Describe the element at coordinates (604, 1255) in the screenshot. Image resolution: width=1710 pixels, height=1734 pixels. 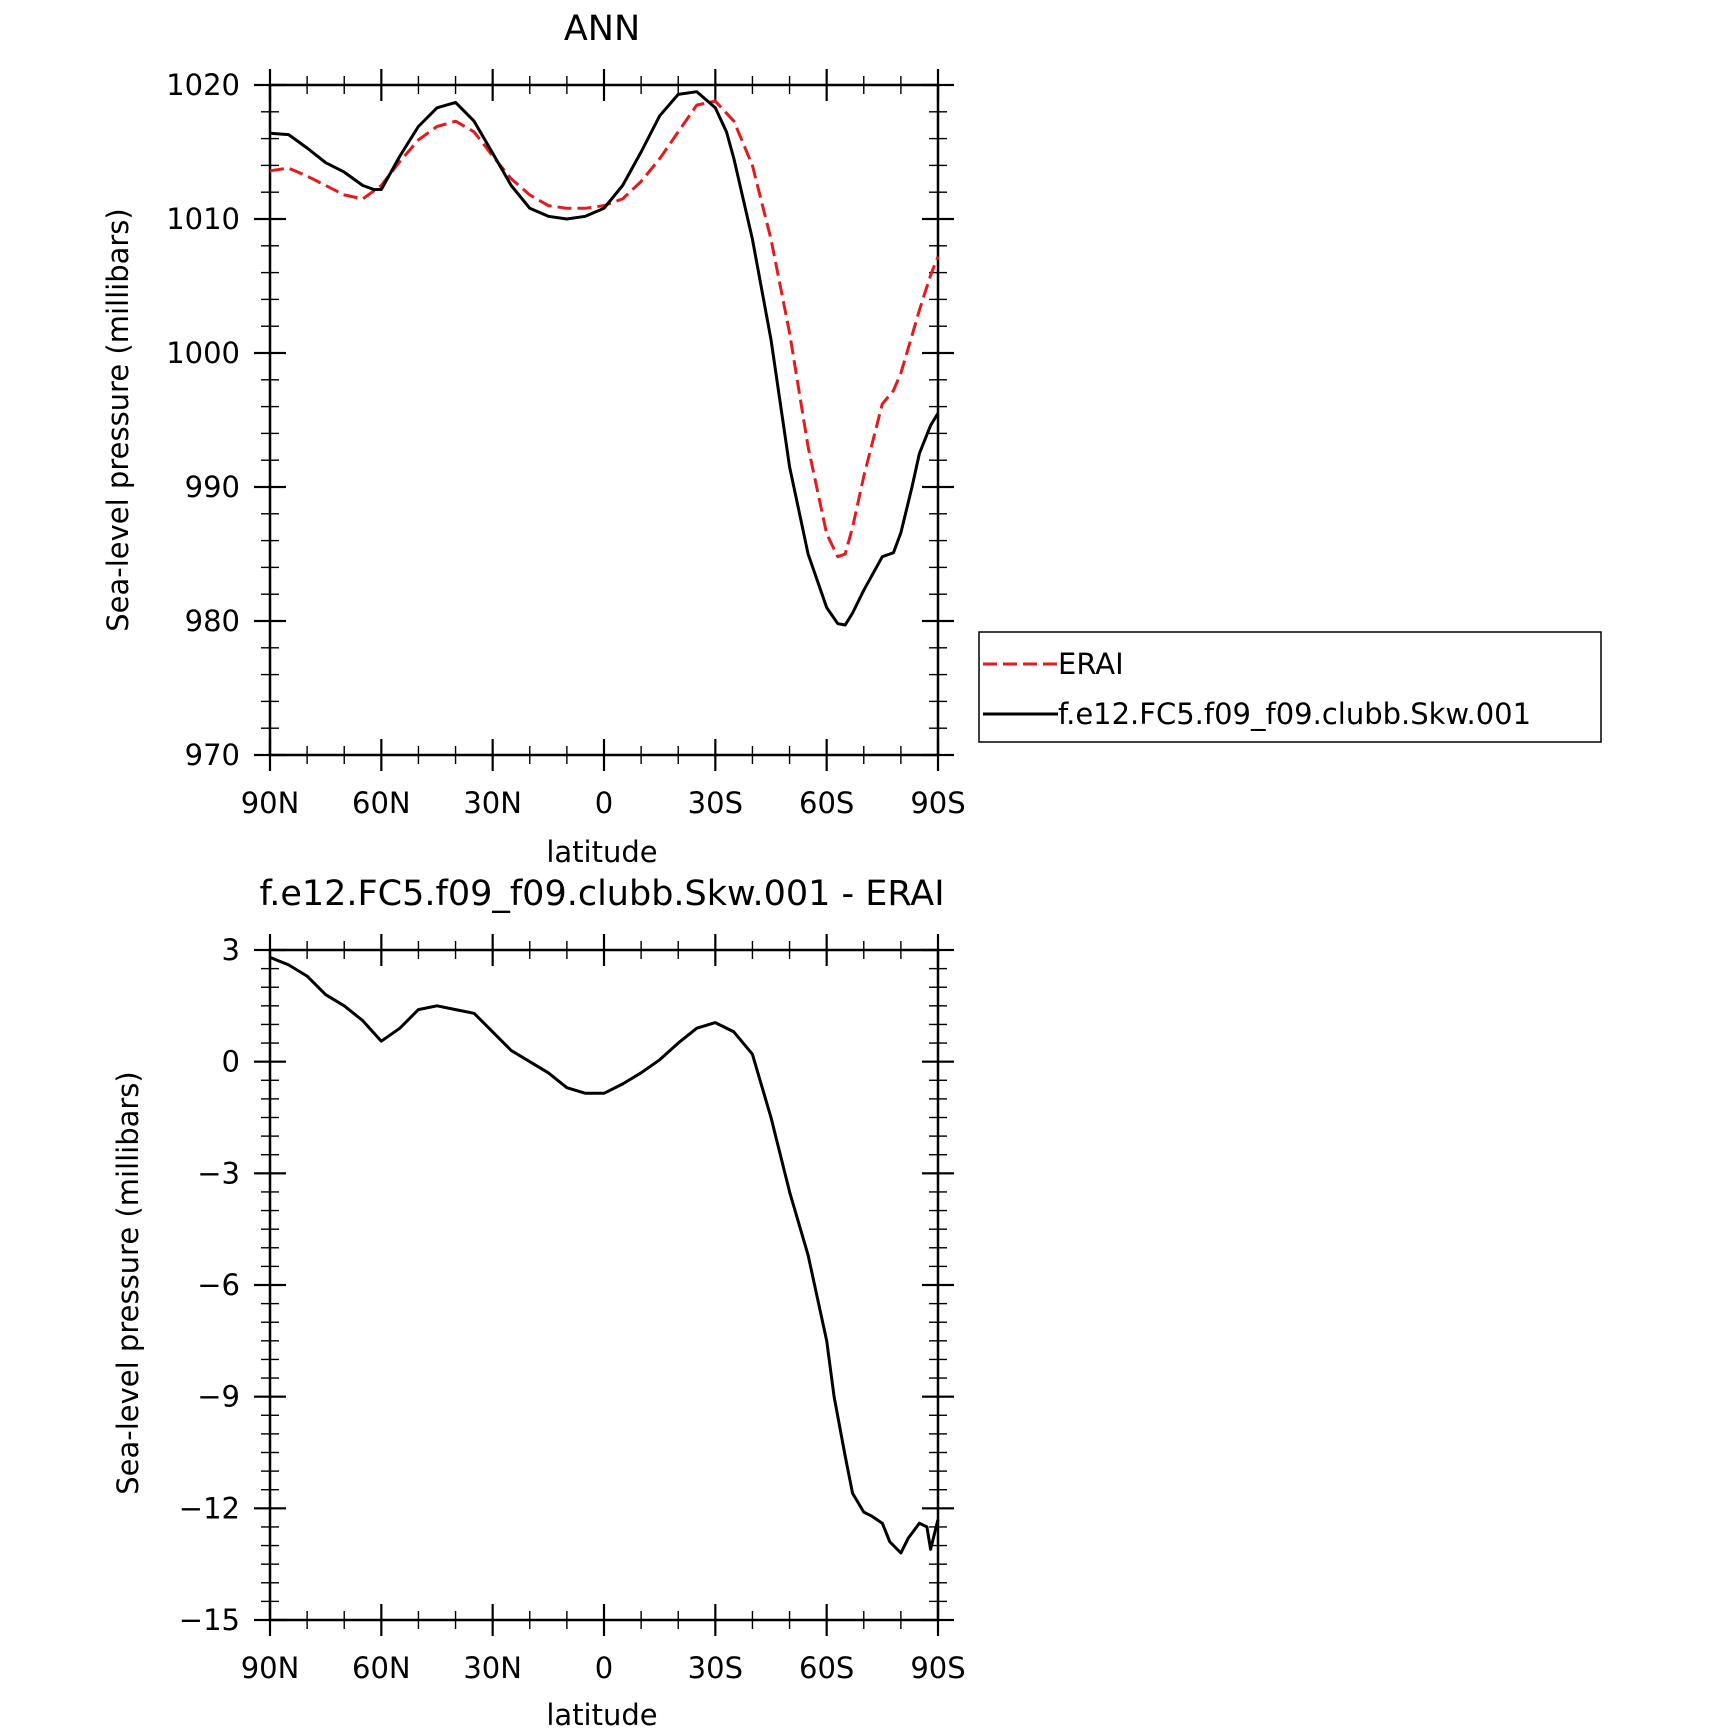
I see `bottom-series-line-model` at that location.